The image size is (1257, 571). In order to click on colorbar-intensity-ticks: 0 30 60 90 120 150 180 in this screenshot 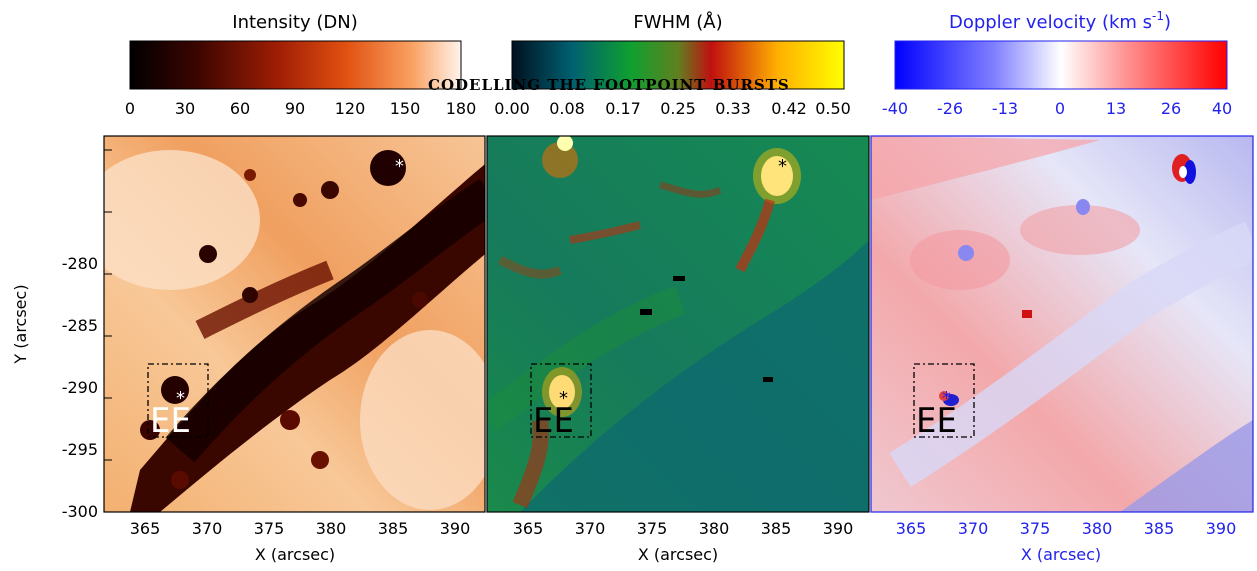, I will do `click(300, 108)`.